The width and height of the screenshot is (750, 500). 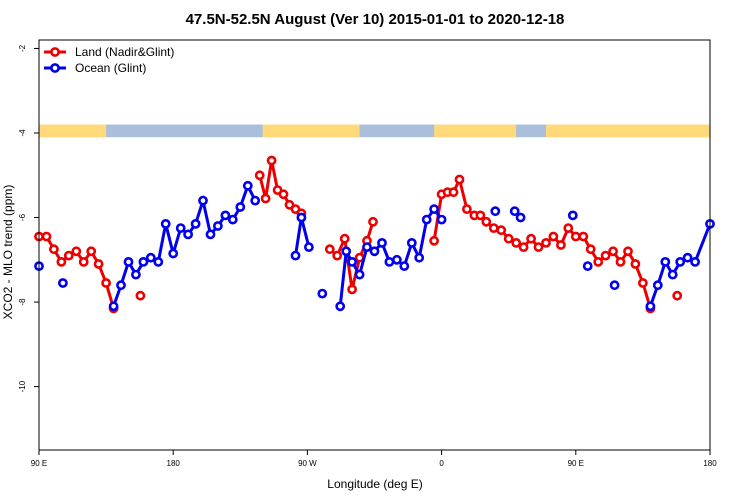 I want to click on x-tick-label-0: 90 E, so click(x=39, y=463).